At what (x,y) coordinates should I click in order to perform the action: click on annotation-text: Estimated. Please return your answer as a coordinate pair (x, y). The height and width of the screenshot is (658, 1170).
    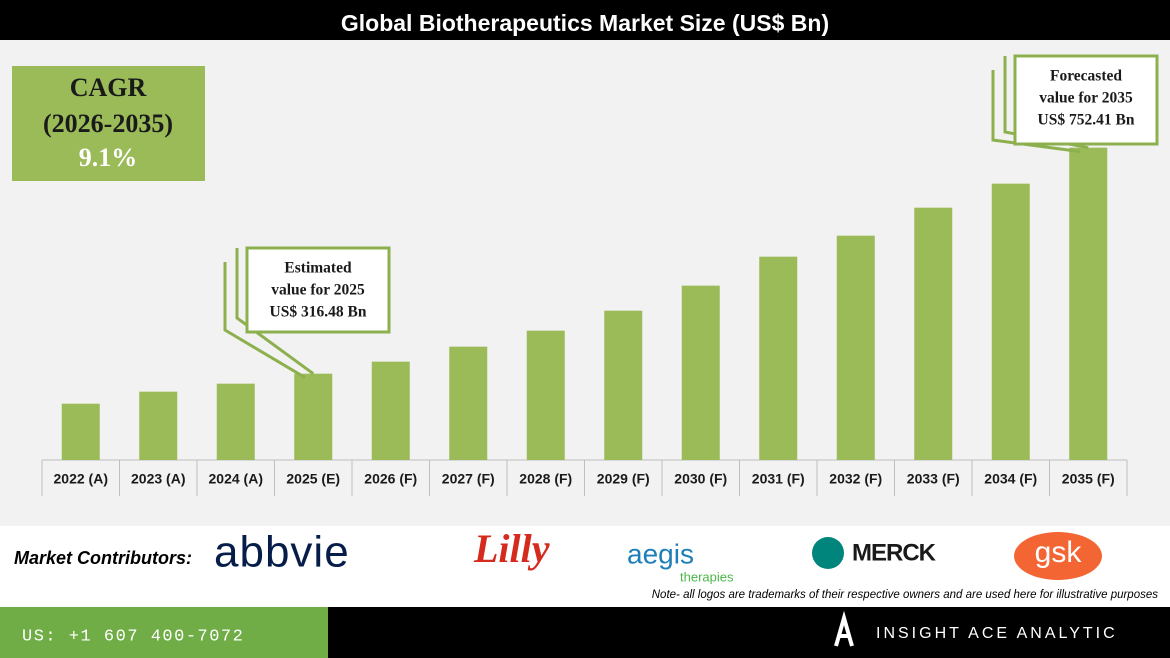
    Looking at the image, I should click on (318, 268).